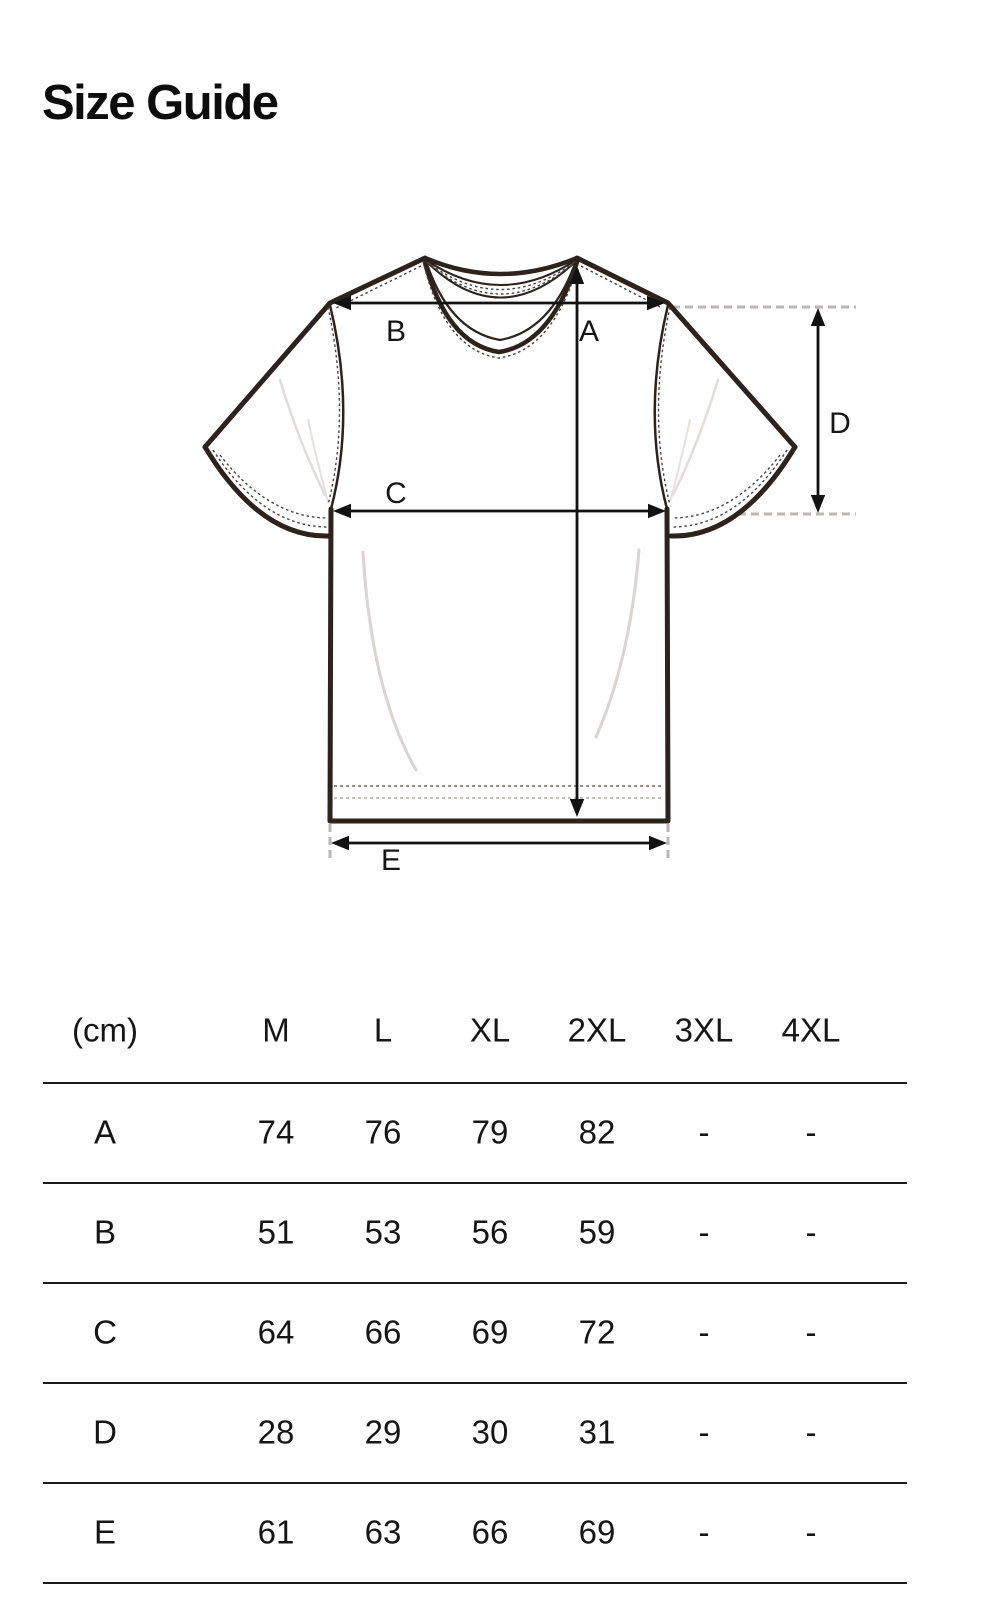  What do you see at coordinates (396, 493) in the screenshot?
I see `measure-label-c: C` at bounding box center [396, 493].